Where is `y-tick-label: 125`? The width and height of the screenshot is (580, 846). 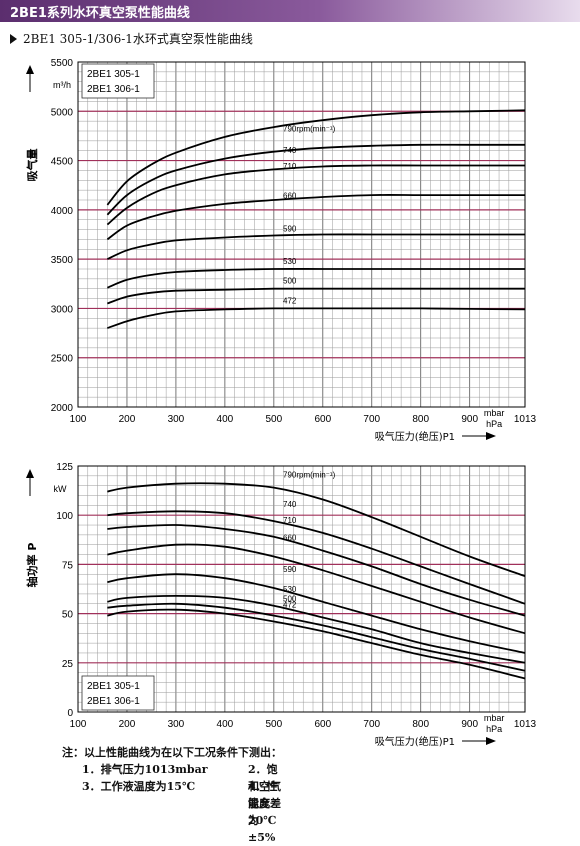 y-tick-label: 125 is located at coordinates (64, 467).